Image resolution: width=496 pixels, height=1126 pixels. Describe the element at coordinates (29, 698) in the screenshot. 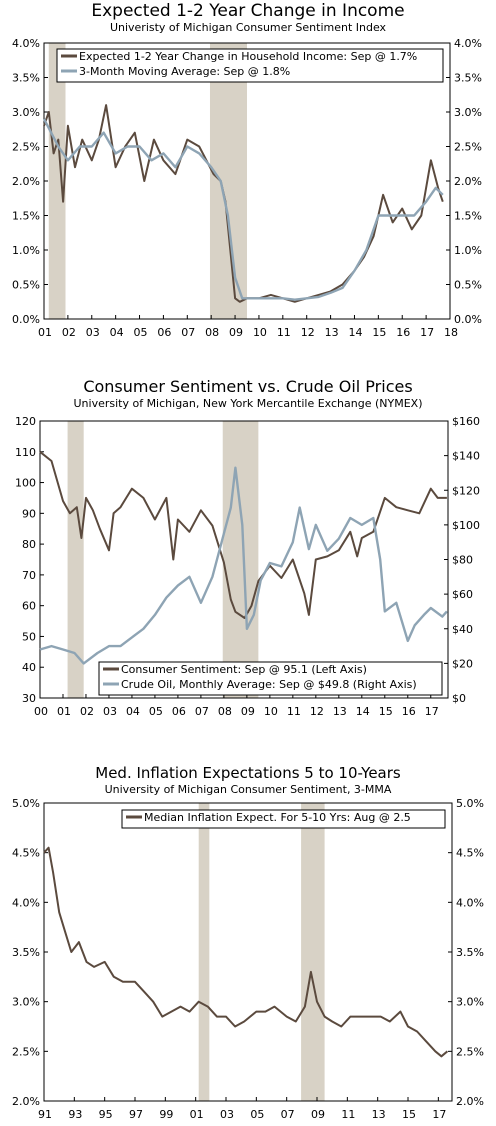

I see `y-tick-label-left: 30` at that location.